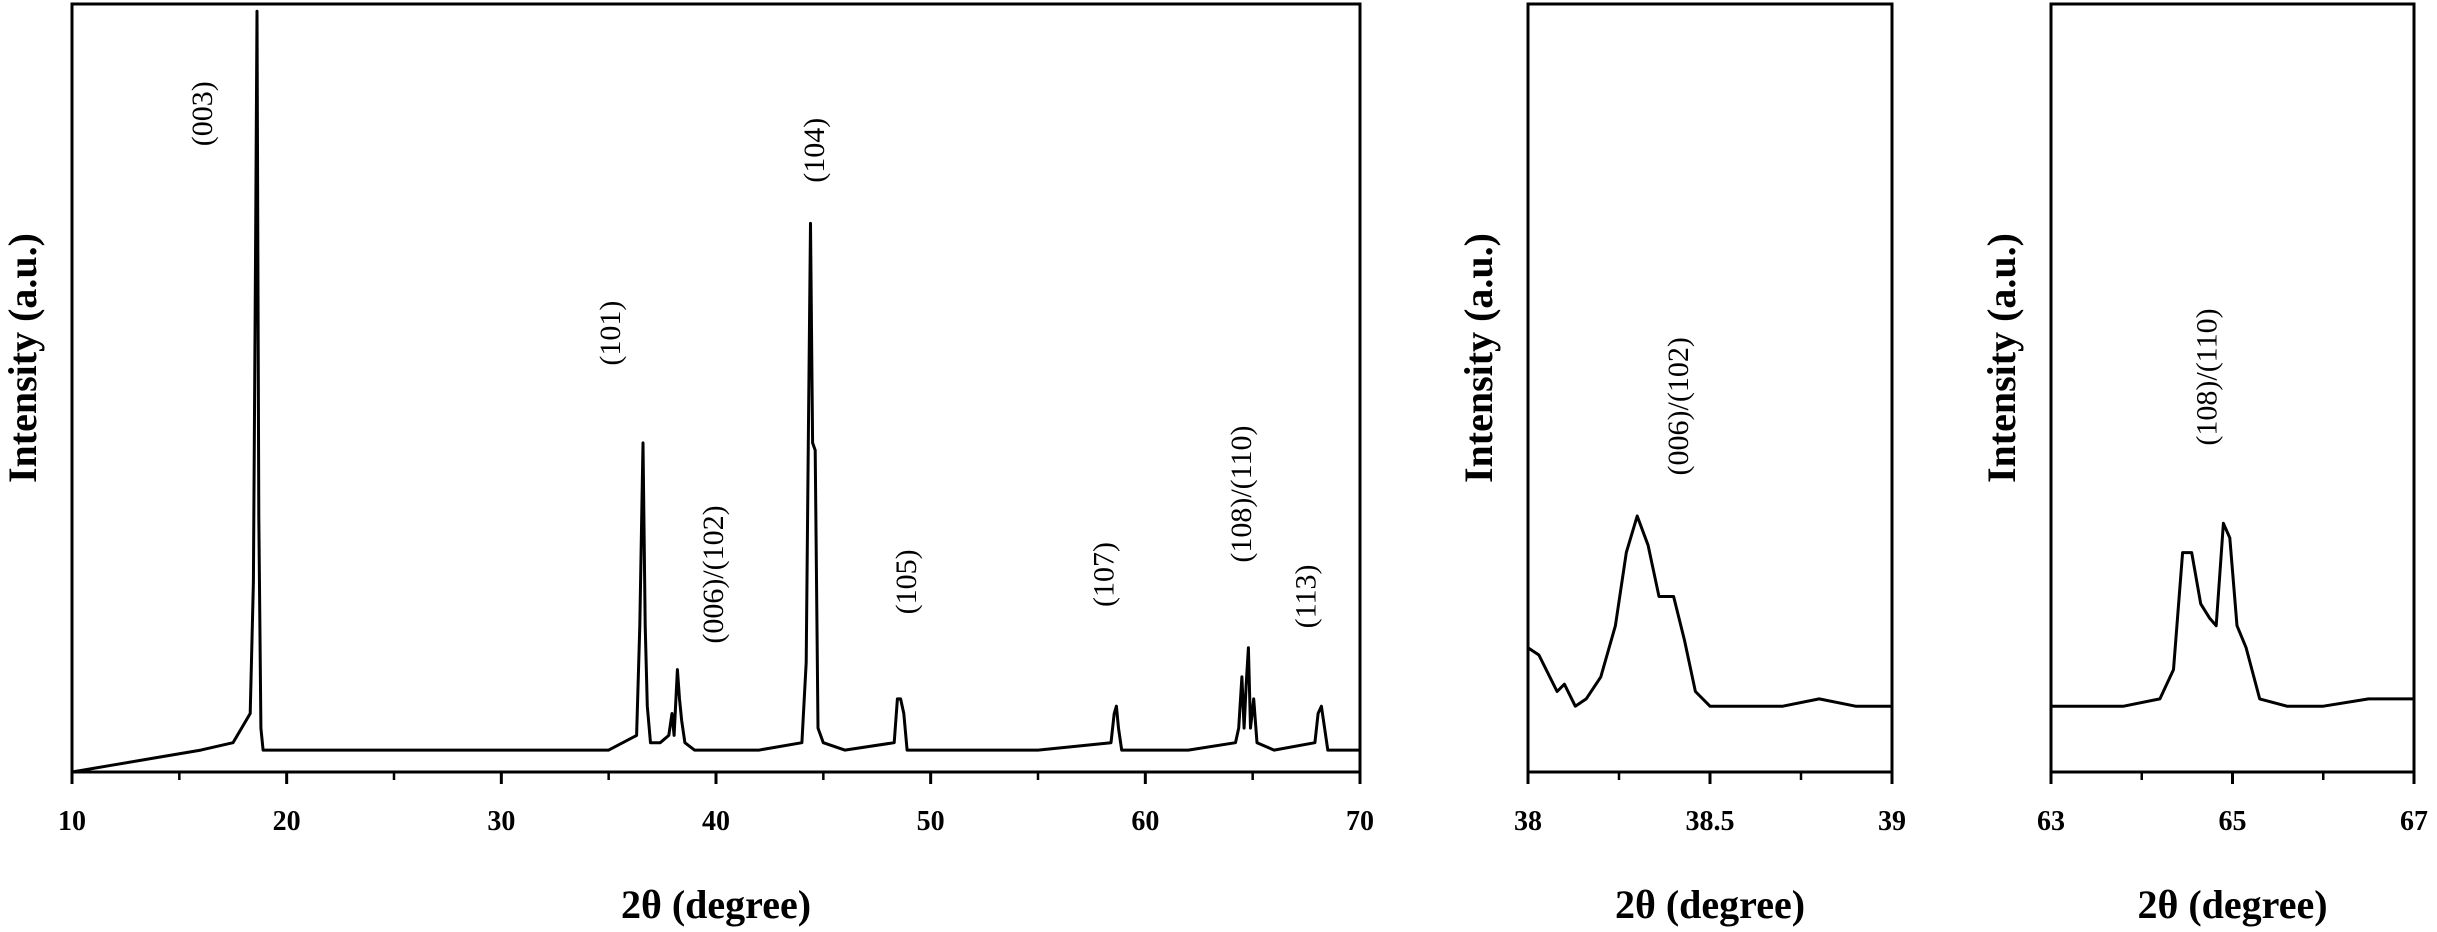  Describe the element at coordinates (1892, 821) in the screenshot. I see `x-tick-label: 39` at that location.